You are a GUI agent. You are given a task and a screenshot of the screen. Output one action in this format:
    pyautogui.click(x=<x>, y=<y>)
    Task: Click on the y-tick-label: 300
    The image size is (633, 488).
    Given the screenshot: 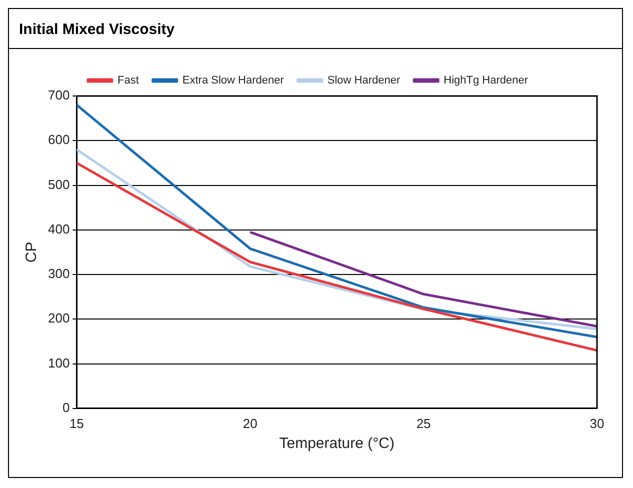 What is the action you would take?
    pyautogui.click(x=59, y=274)
    